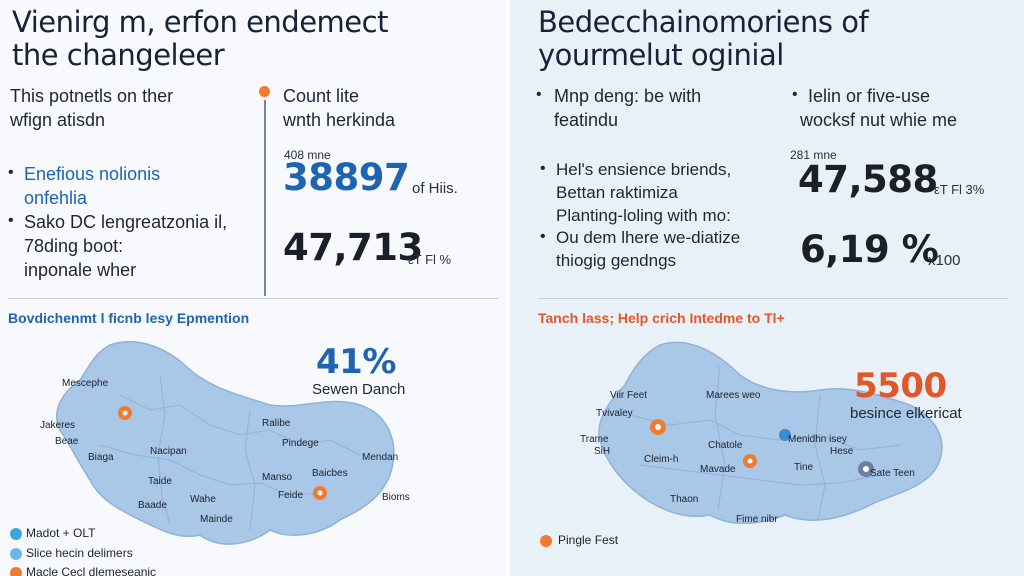  What do you see at coordinates (265, 198) in the screenshot?
I see `left-divider-vertical` at bounding box center [265, 198].